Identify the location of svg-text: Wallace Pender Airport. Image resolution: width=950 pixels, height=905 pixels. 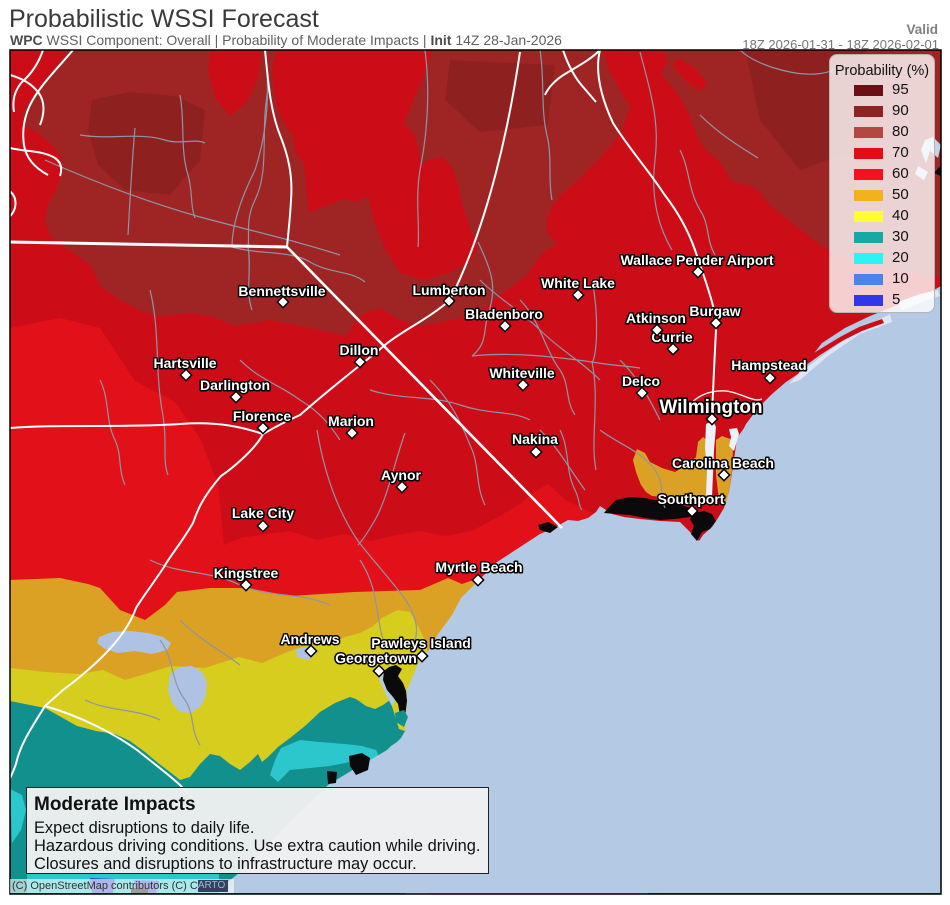
(696, 260).